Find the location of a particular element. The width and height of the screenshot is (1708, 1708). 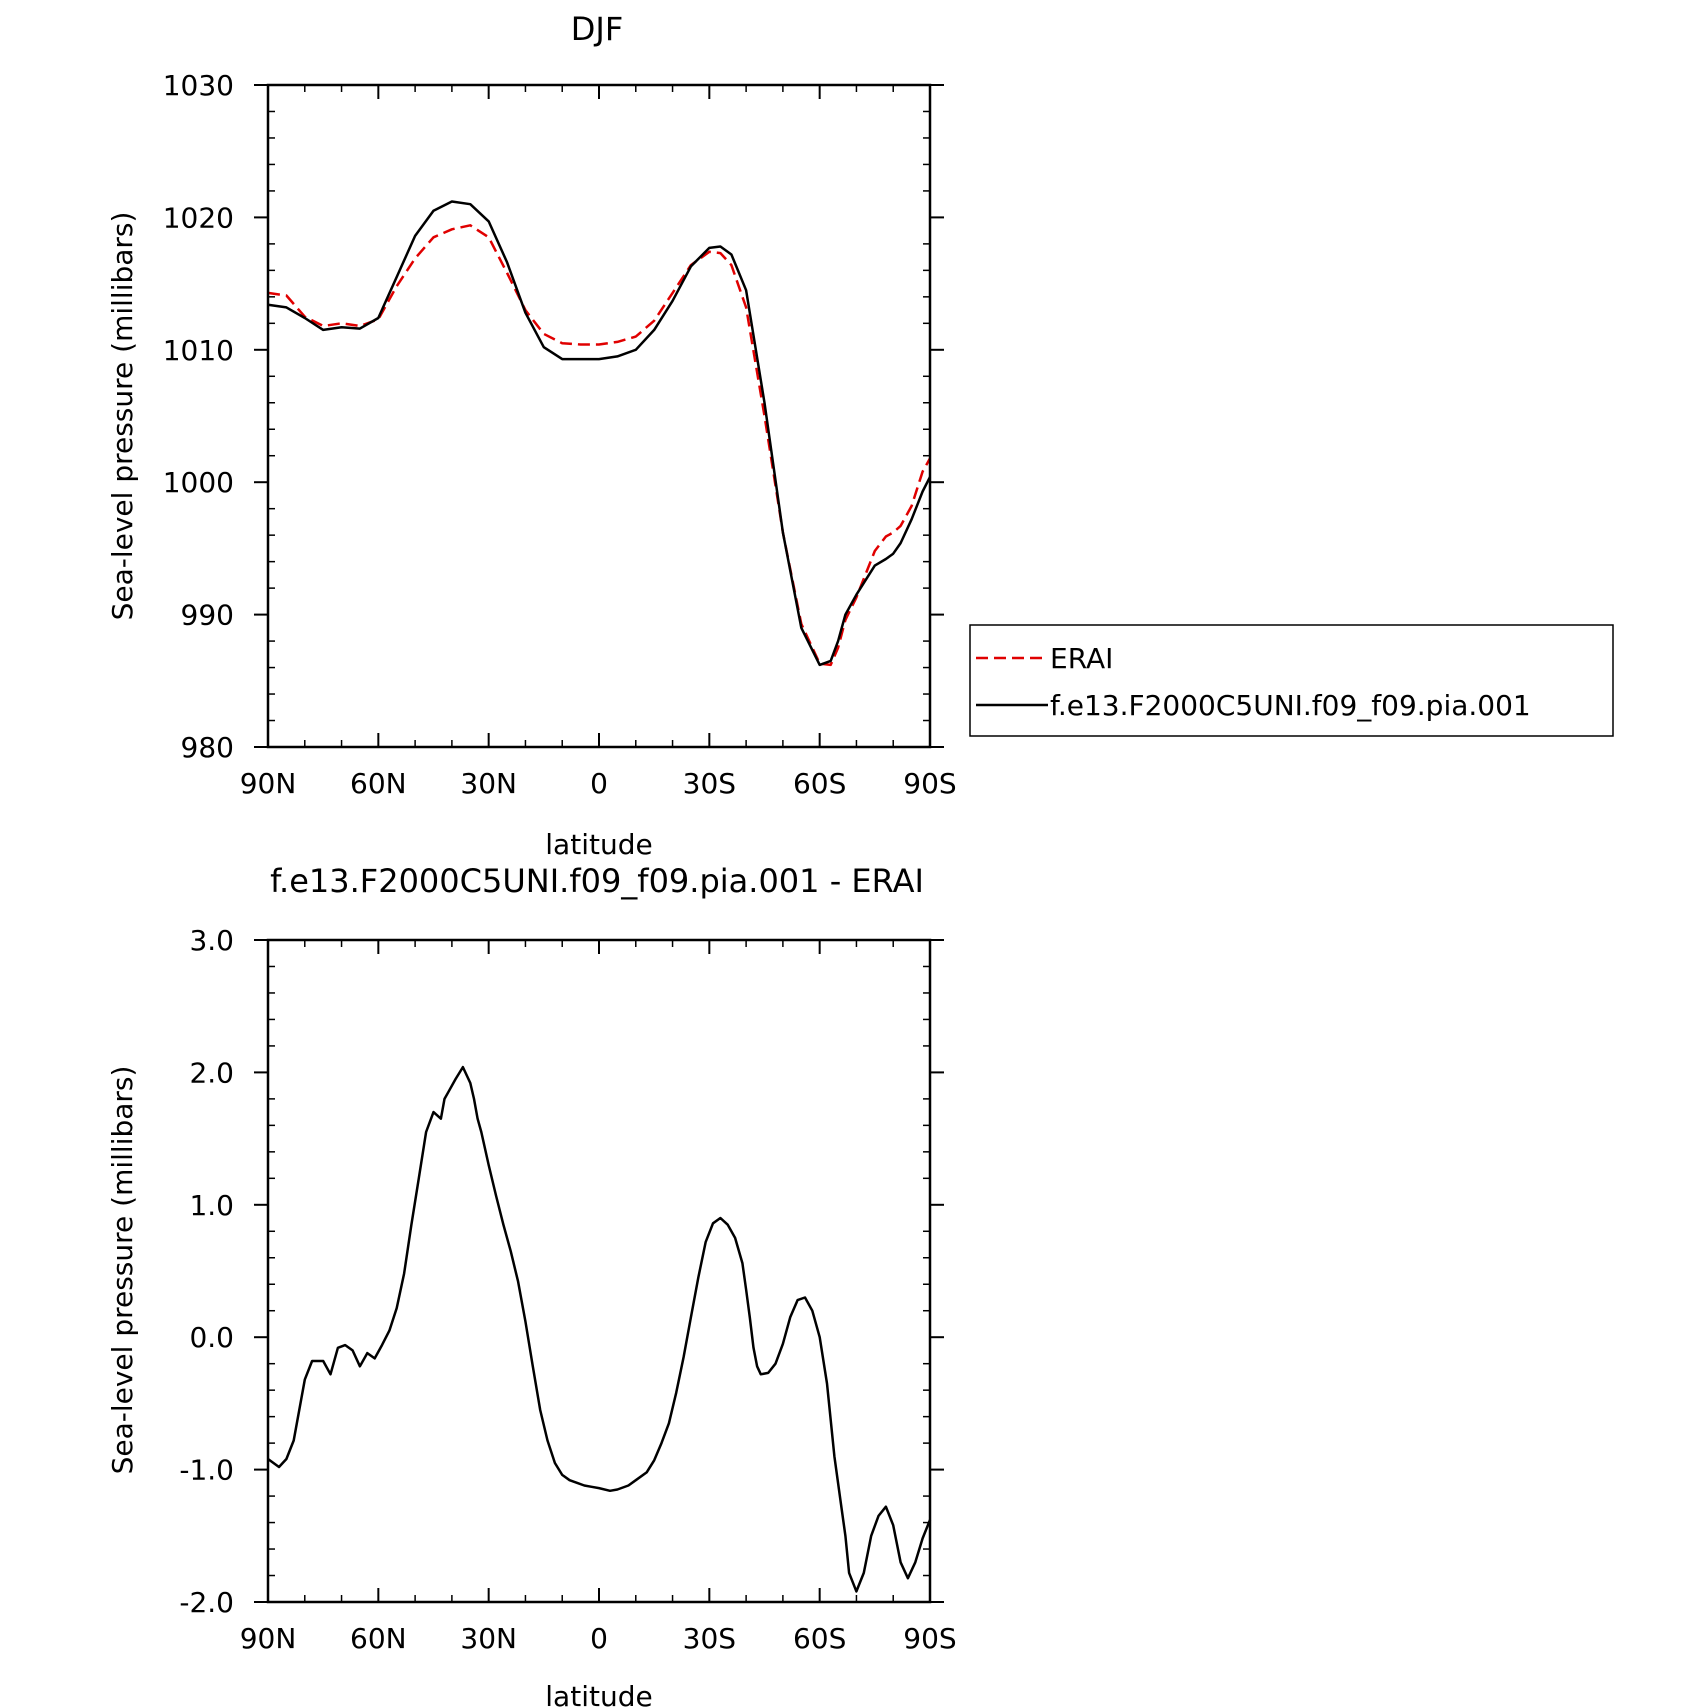

y-tick-label: -2.0 is located at coordinates (206, 1602).